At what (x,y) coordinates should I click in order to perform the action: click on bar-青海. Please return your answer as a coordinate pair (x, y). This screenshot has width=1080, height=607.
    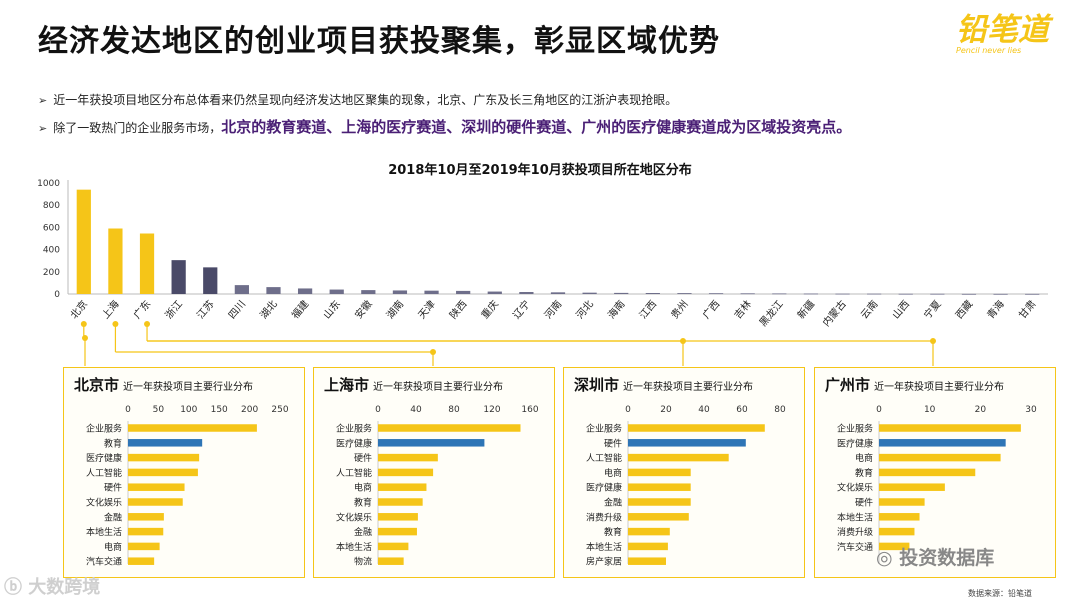
    Looking at the image, I should click on (1000, 294).